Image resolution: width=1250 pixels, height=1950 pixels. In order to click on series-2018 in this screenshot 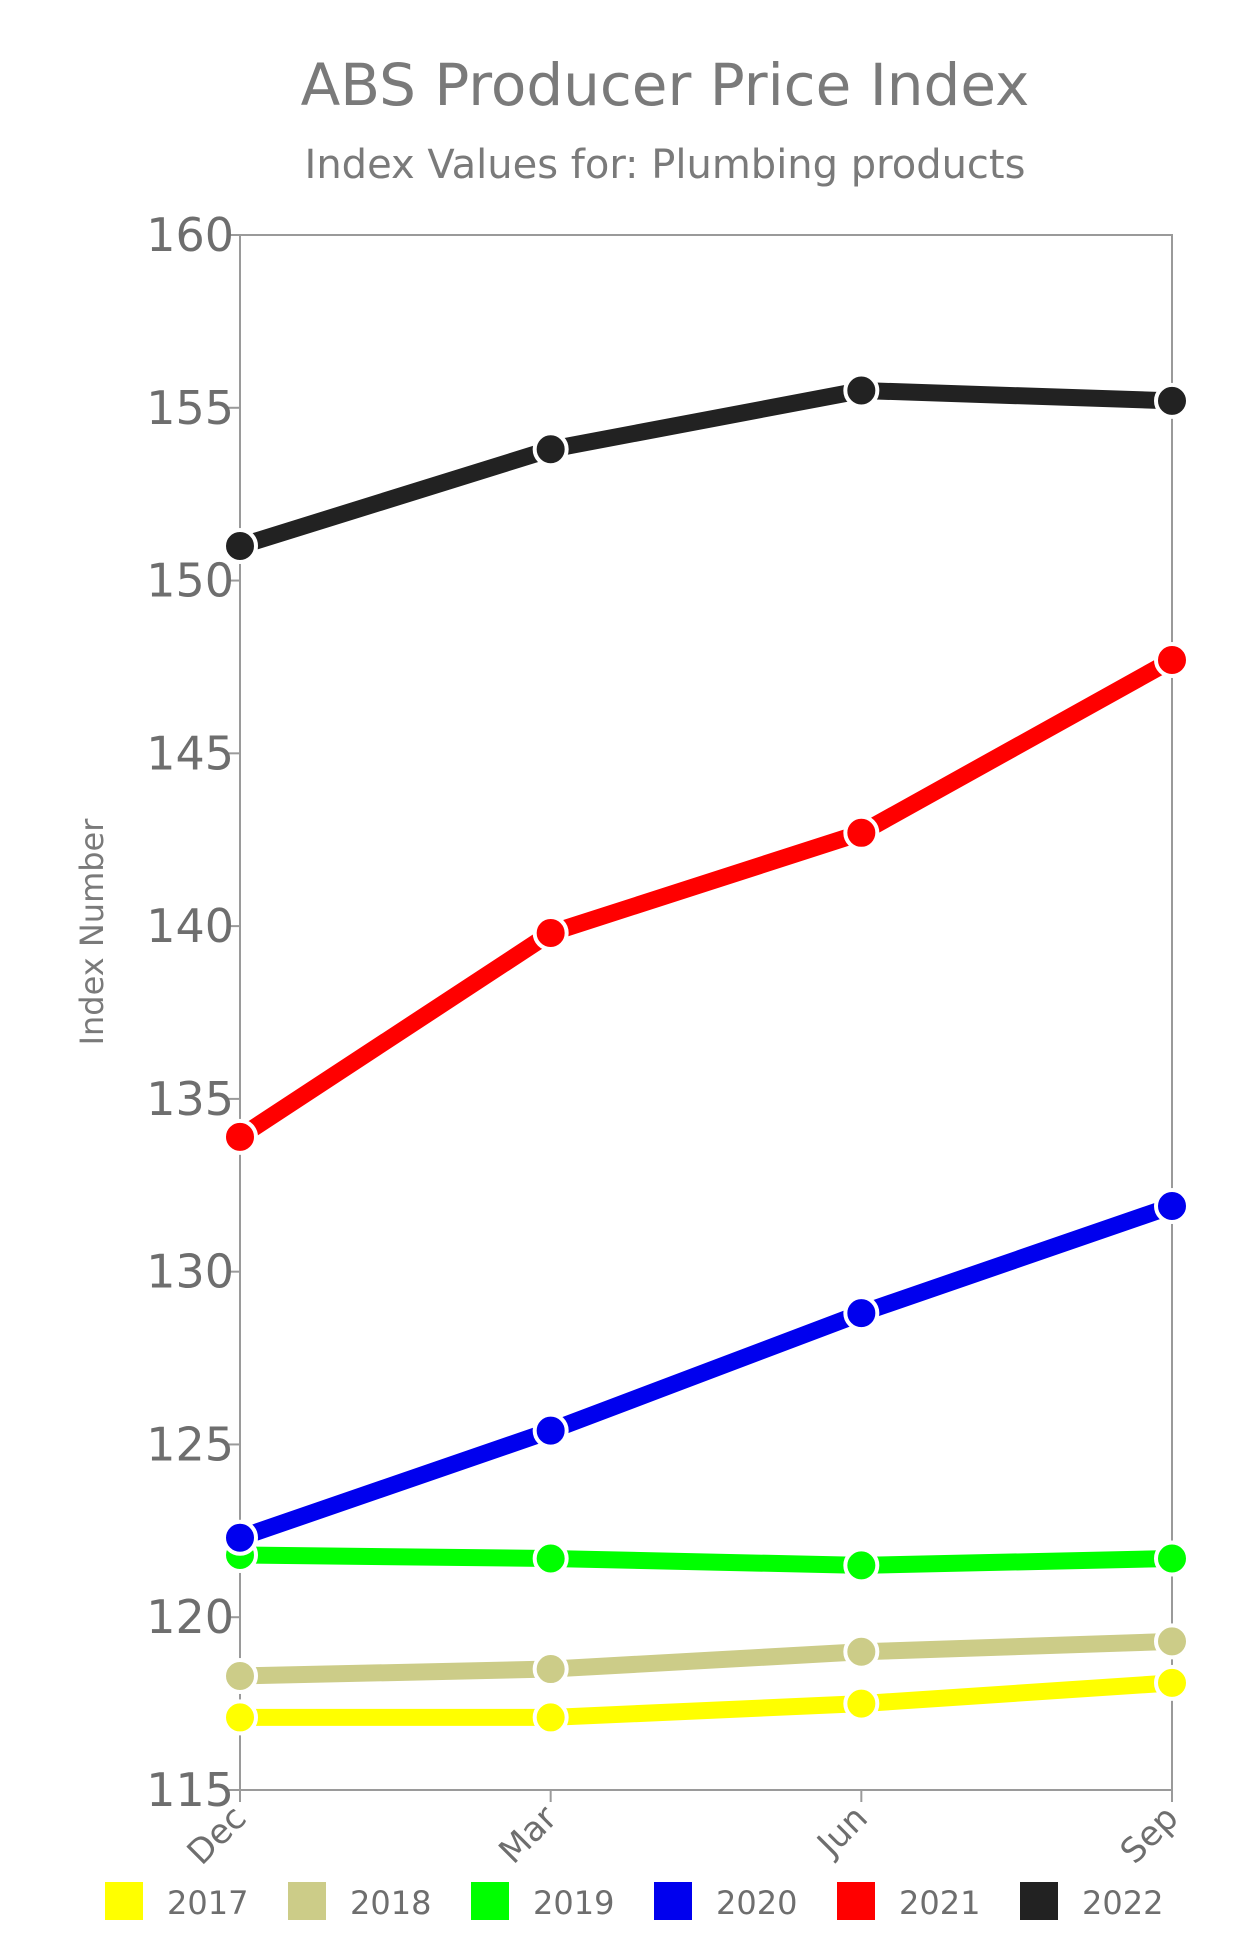, I will do `click(706, 1658)`.